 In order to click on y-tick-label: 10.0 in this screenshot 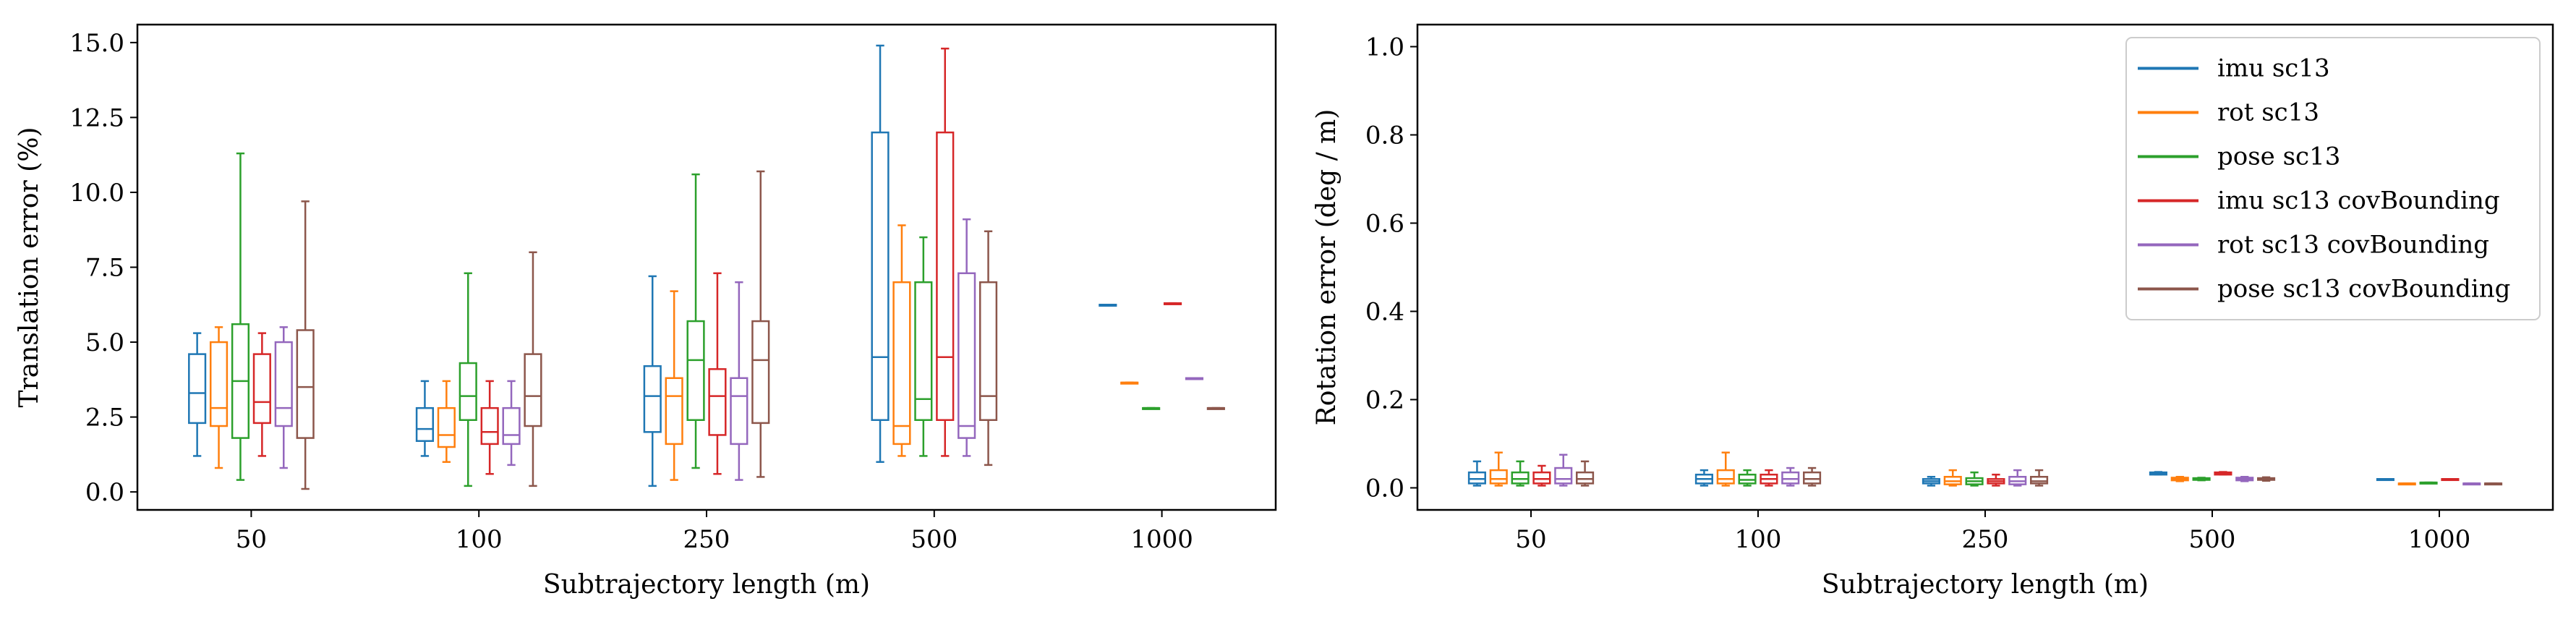, I will do `click(96, 193)`.